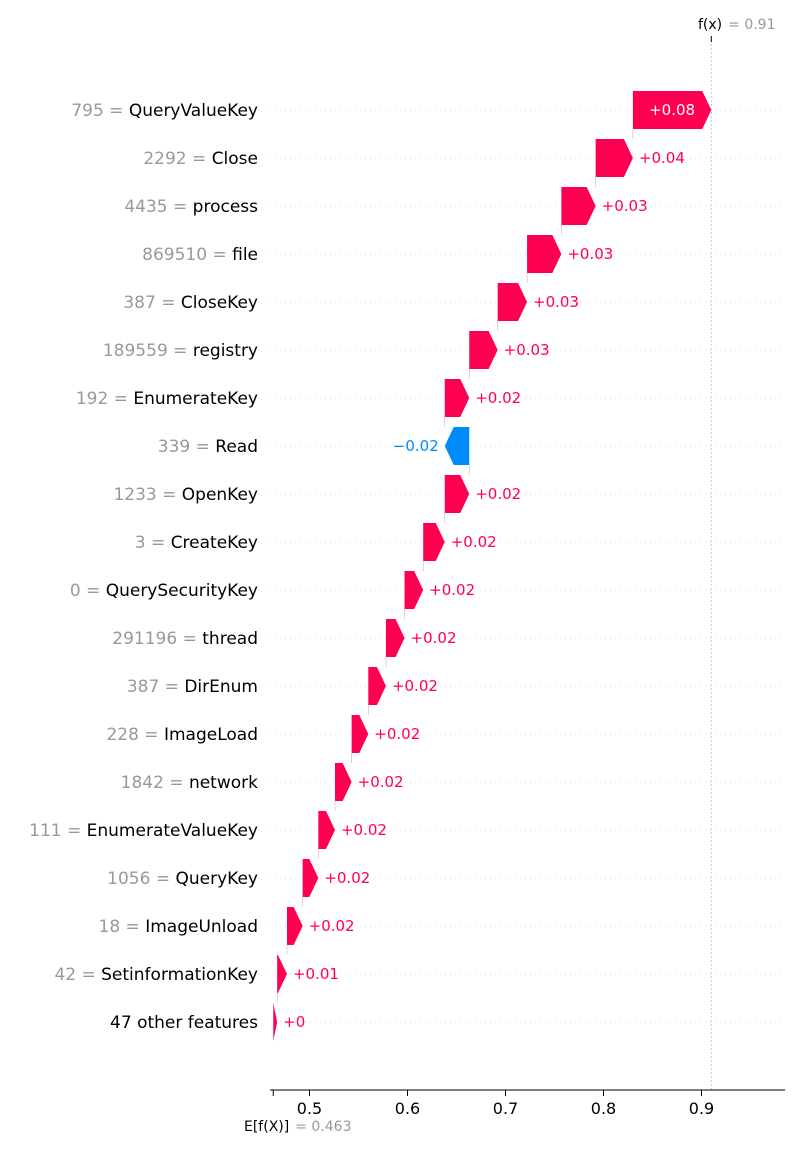 This screenshot has width=800, height=1150. What do you see at coordinates (221, 687) in the screenshot?
I see `feature-name: DirEnum` at bounding box center [221, 687].